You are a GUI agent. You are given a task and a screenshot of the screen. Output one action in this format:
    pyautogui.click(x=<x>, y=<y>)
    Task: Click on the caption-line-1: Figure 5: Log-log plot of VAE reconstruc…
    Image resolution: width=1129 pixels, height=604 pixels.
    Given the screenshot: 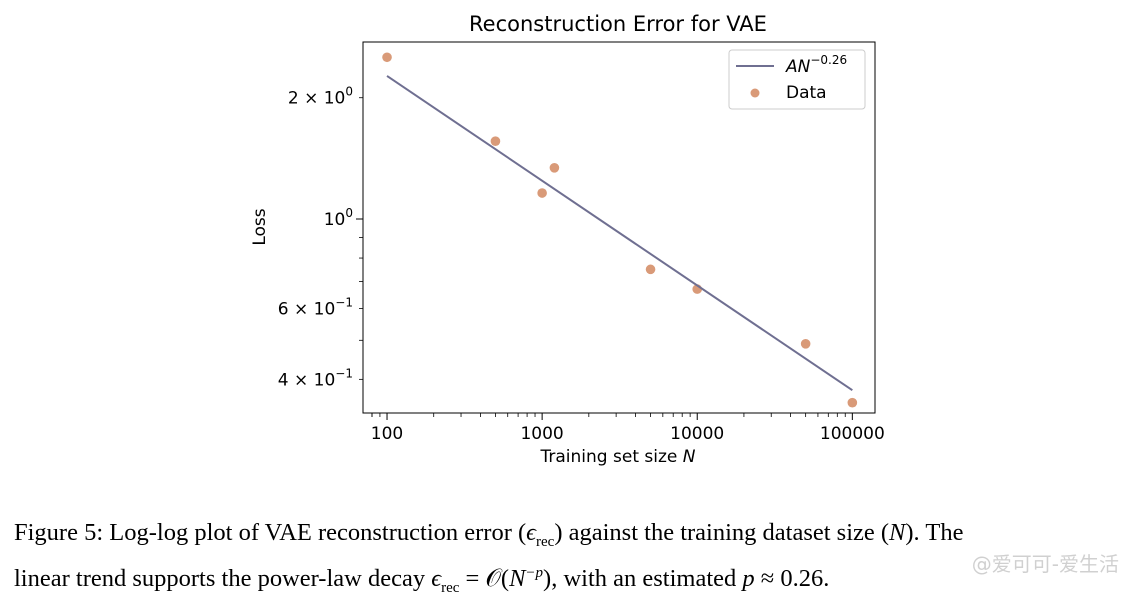 What is the action you would take?
    pyautogui.click(x=569, y=537)
    